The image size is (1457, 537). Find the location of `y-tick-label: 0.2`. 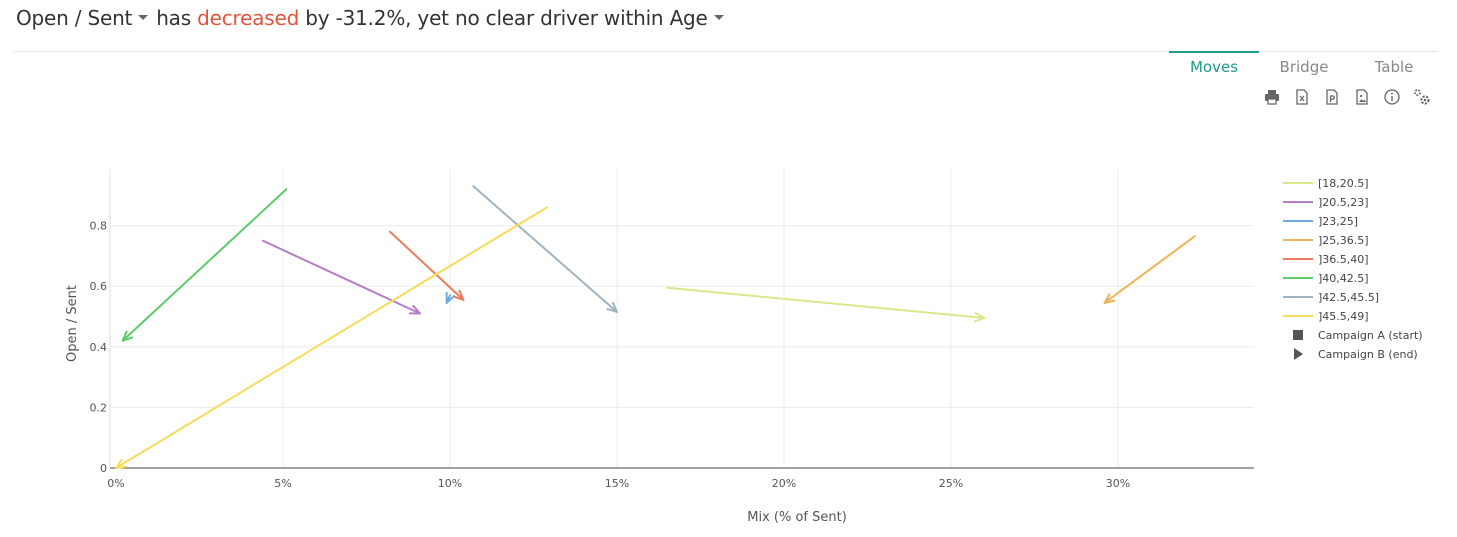

y-tick-label: 0.2 is located at coordinates (99, 407).